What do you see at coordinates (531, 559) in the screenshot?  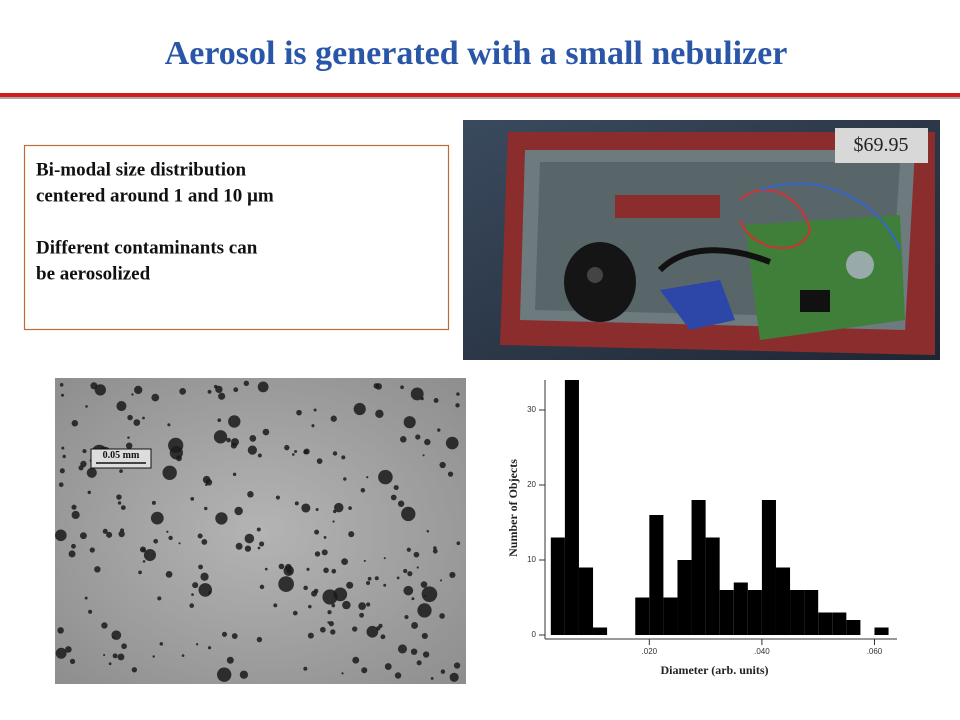 I see `y-tick-label: 10` at bounding box center [531, 559].